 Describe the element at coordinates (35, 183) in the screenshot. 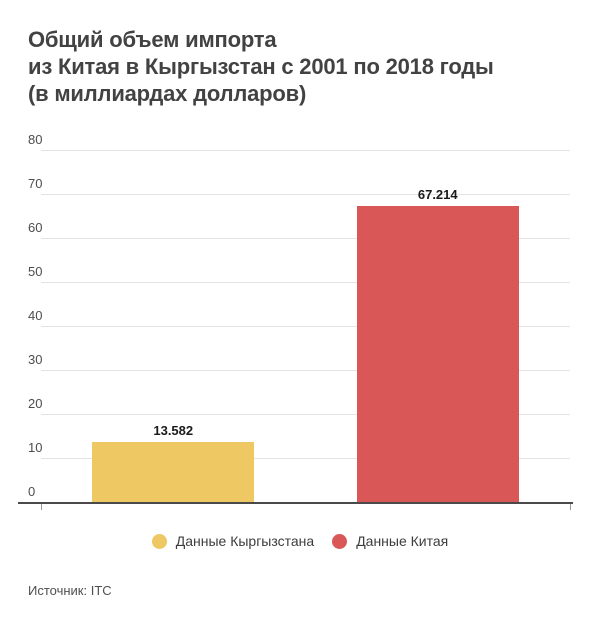

I see `y-tick-label-70: 70` at that location.